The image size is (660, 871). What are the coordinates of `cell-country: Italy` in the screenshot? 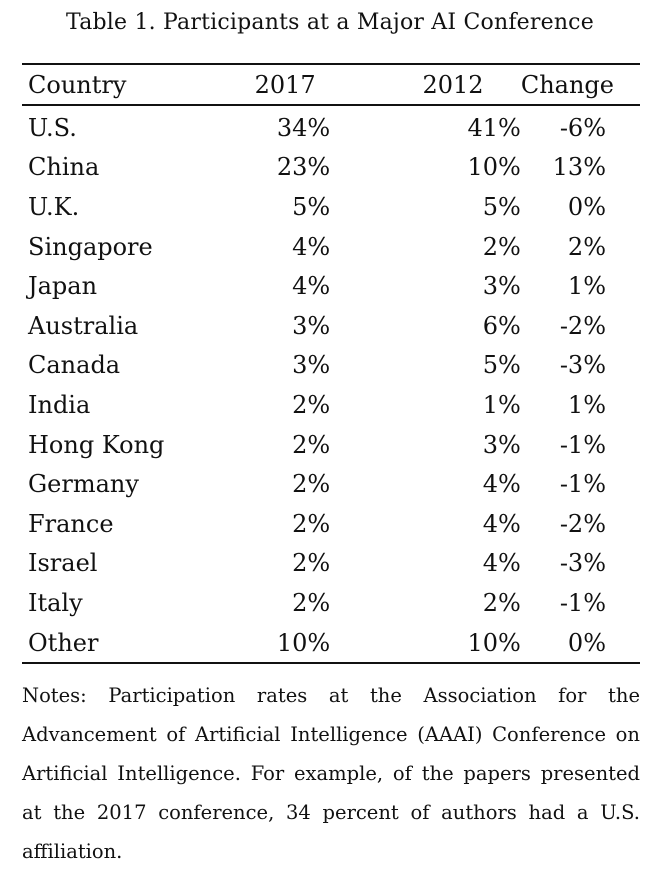 It's located at (55, 602).